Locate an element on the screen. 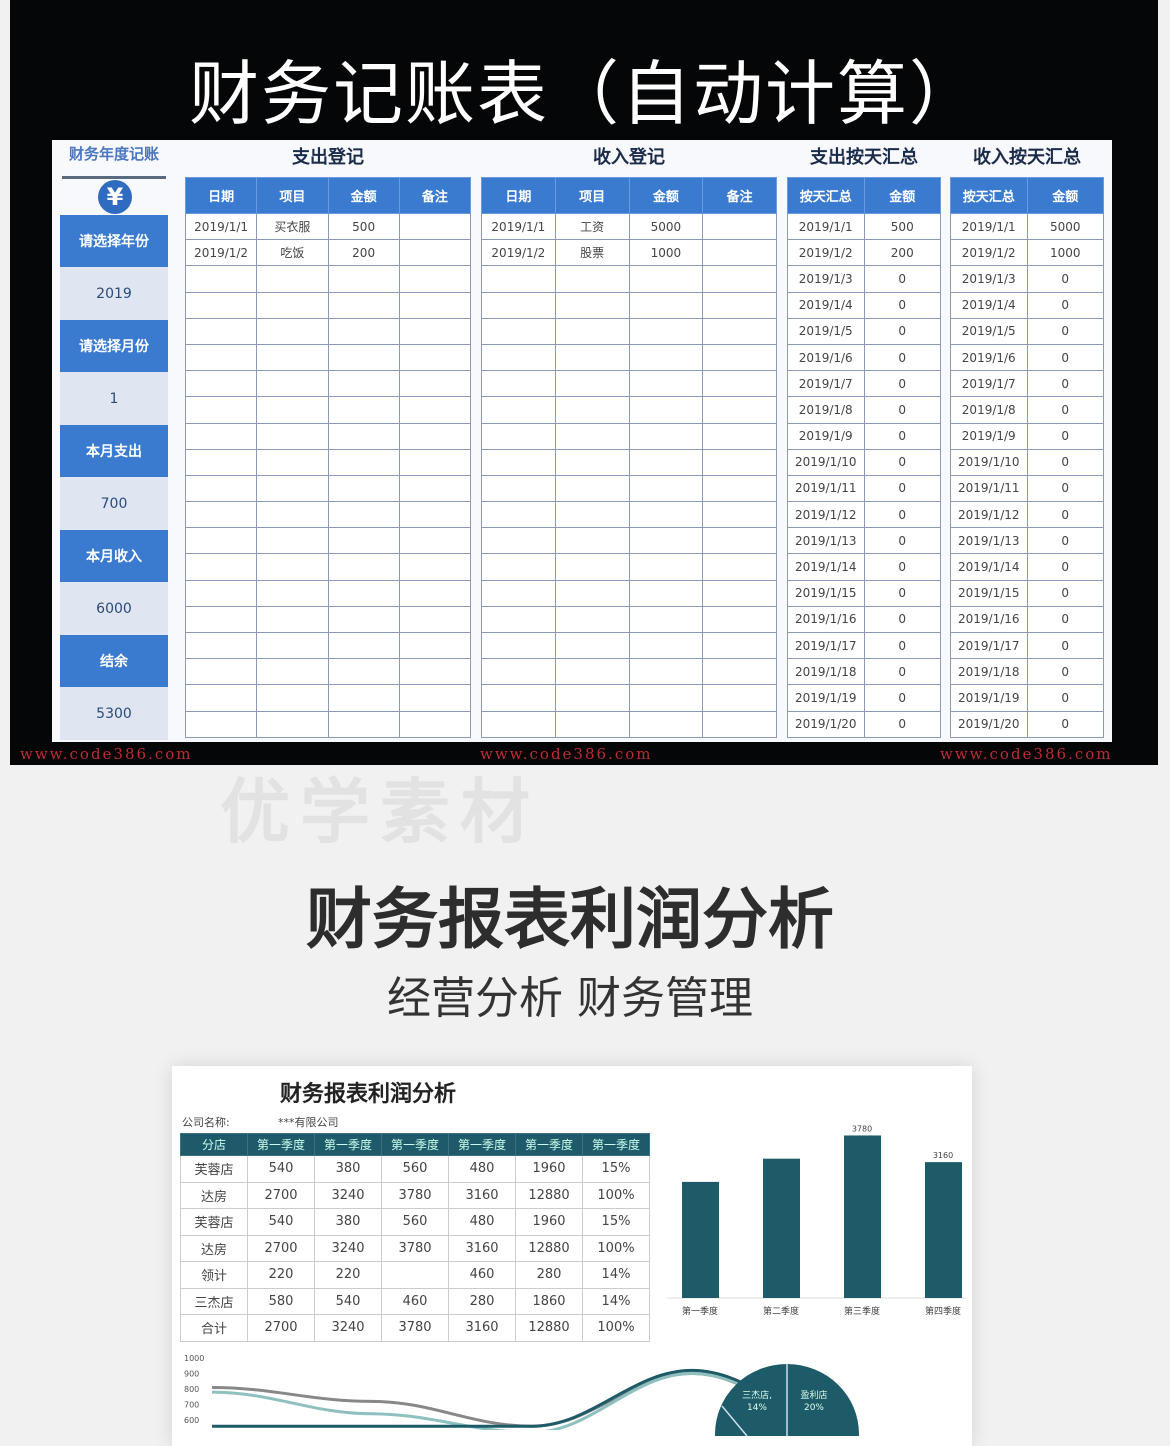 The width and height of the screenshot is (1170, 1446). table-cell: 2019/1/15 is located at coordinates (826, 593).